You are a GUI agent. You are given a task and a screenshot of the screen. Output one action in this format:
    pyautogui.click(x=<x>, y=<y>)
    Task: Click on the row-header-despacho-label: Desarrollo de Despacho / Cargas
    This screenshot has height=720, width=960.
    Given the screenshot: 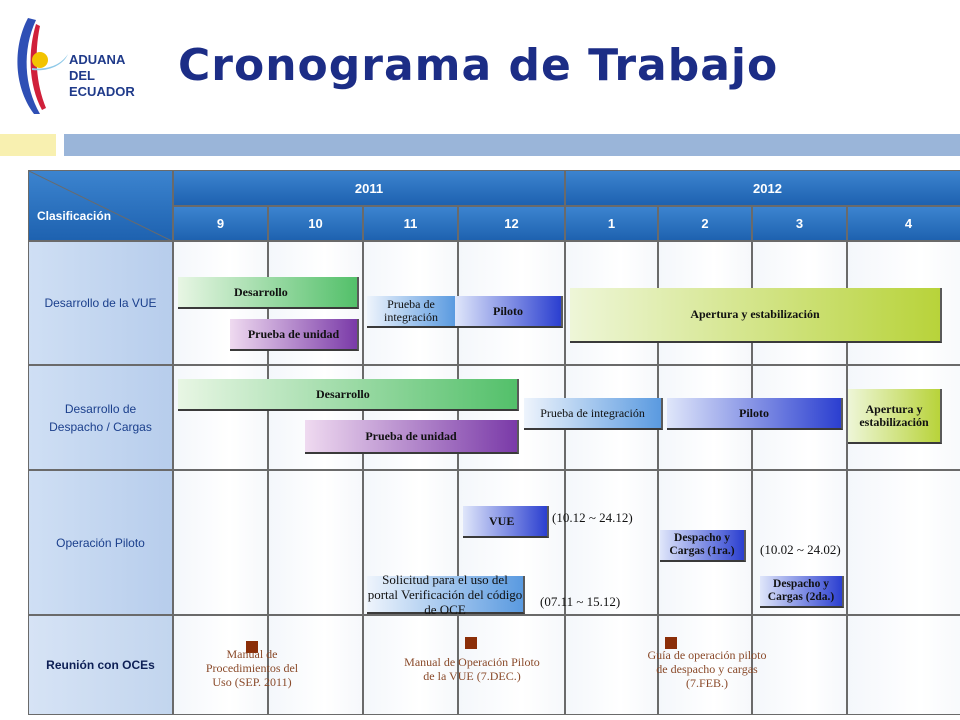 What is the action you would take?
    pyautogui.click(x=100, y=417)
    